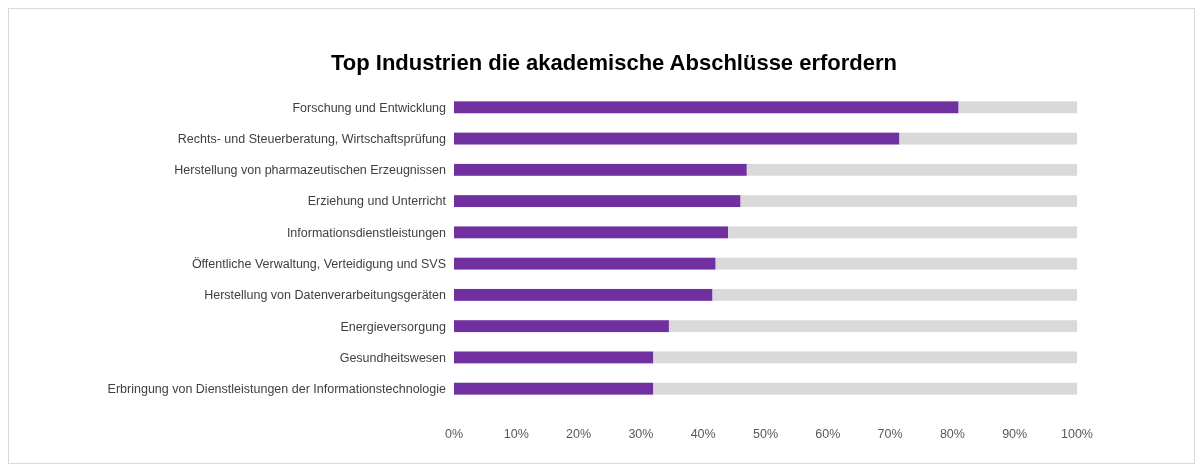  Describe the element at coordinates (454, 434) in the screenshot. I see `x-tick-label: 0%` at that location.